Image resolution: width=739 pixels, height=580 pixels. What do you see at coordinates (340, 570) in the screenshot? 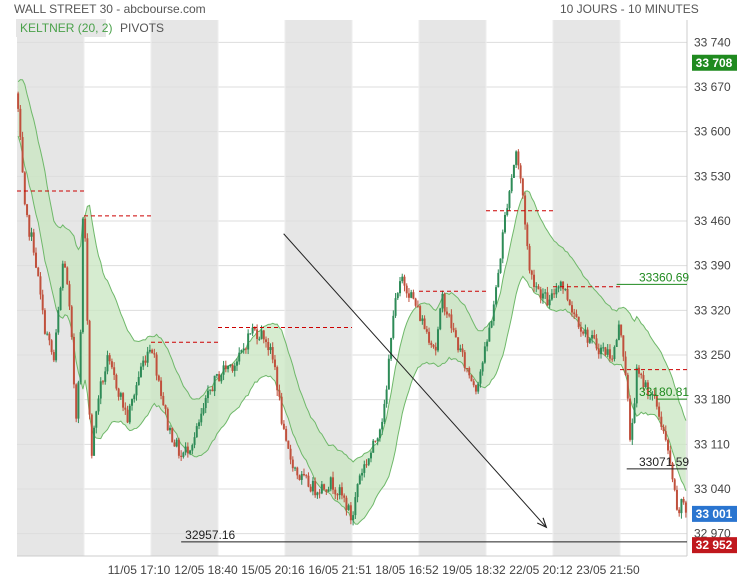
I see `x-tick-label: 16/05 21:51` at bounding box center [340, 570].